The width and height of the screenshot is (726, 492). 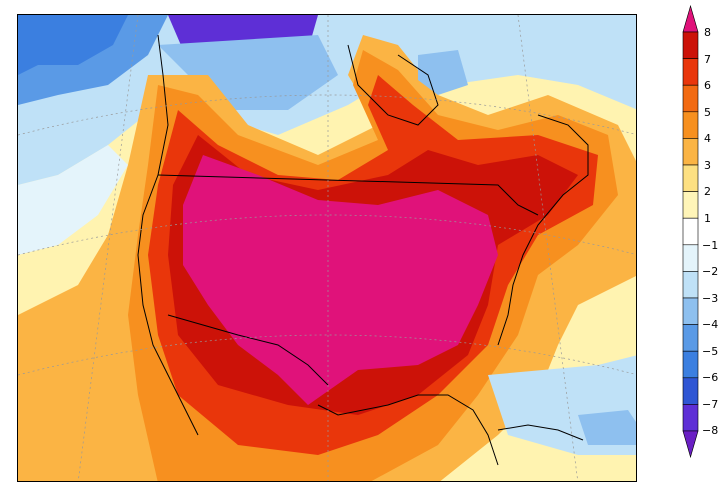 What do you see at coordinates (710, 298) in the screenshot?
I see `colorbar-label: −3` at bounding box center [710, 298].